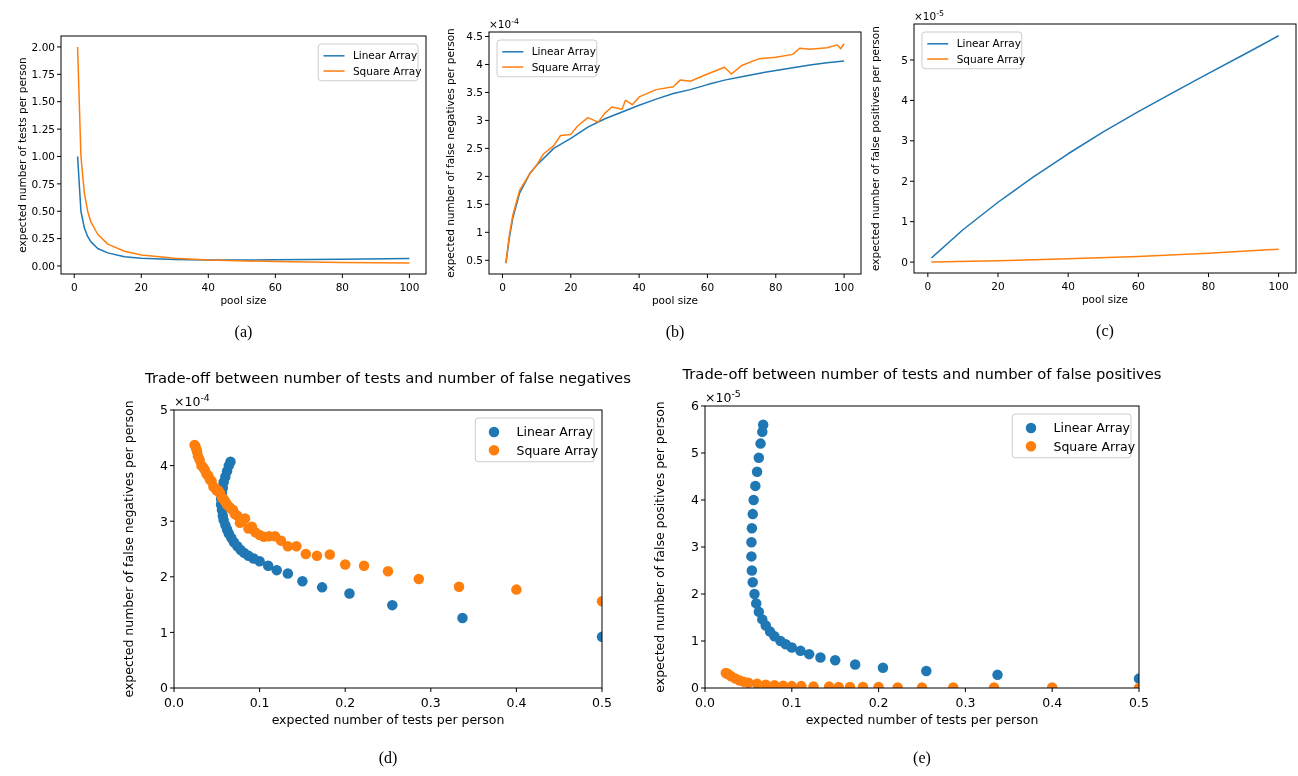 This screenshot has width=1298, height=776. What do you see at coordinates (43, 183) in the screenshot?
I see `y-tick-label: 0.75` at bounding box center [43, 183].